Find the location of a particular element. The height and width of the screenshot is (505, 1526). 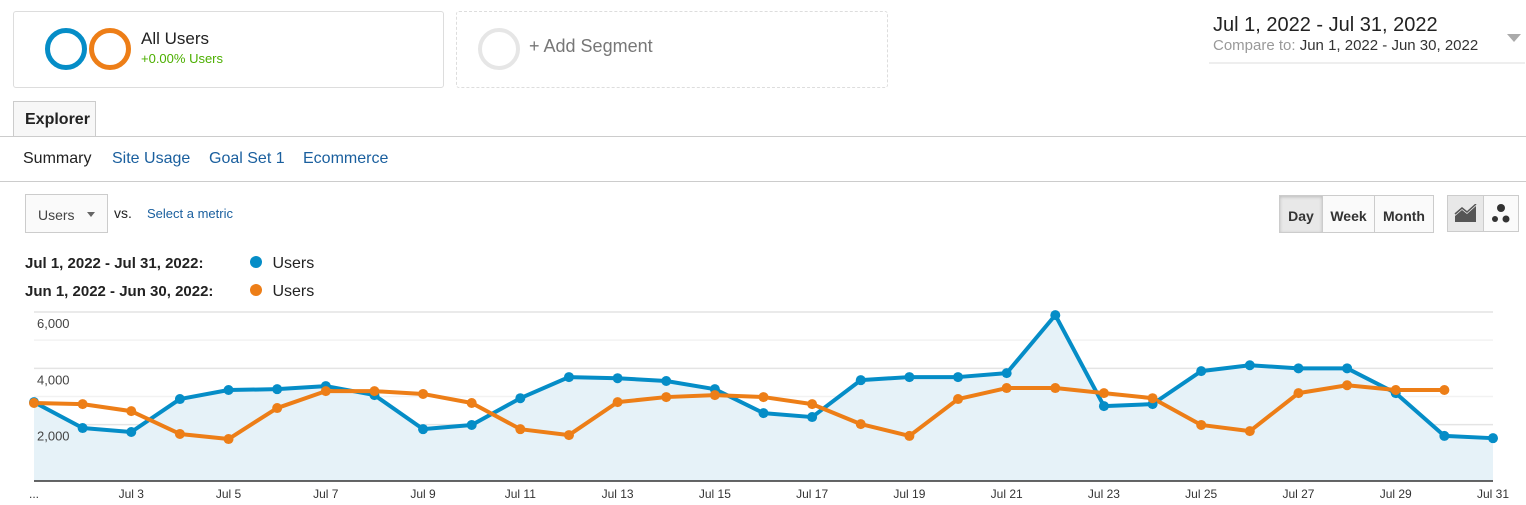

y-tick-label: 6,000 is located at coordinates (53, 323).